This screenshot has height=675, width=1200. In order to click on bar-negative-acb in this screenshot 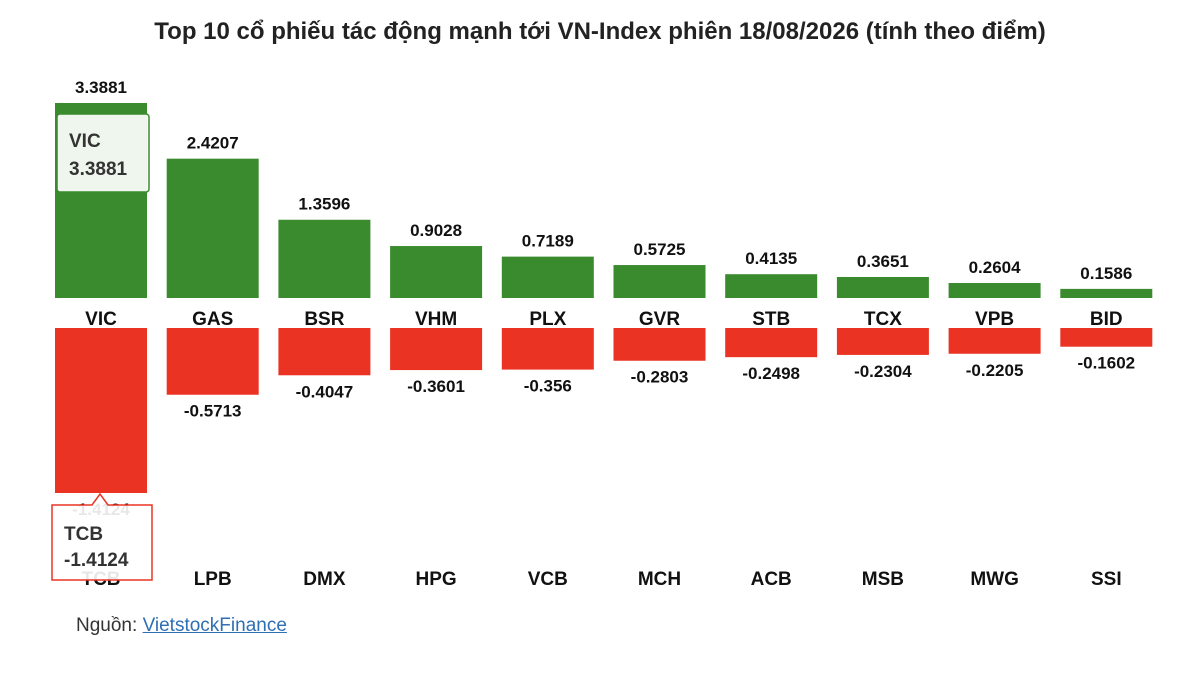, I will do `click(771, 343)`.